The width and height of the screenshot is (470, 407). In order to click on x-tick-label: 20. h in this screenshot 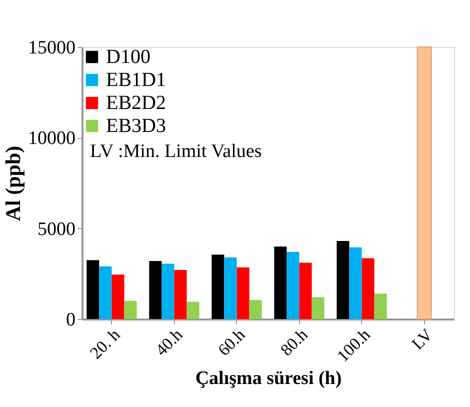, I will do `click(105, 343)`.